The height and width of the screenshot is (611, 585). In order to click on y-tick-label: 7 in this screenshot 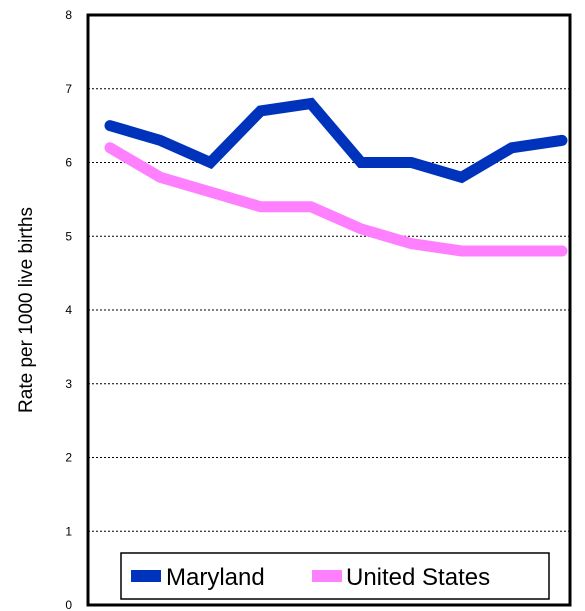, I will do `click(68, 89)`.